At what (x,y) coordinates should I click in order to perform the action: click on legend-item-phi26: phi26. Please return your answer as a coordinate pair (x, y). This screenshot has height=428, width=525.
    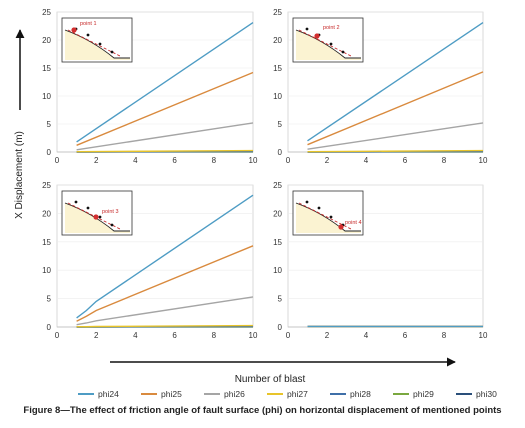
    Looking at the image, I should click on (224, 394).